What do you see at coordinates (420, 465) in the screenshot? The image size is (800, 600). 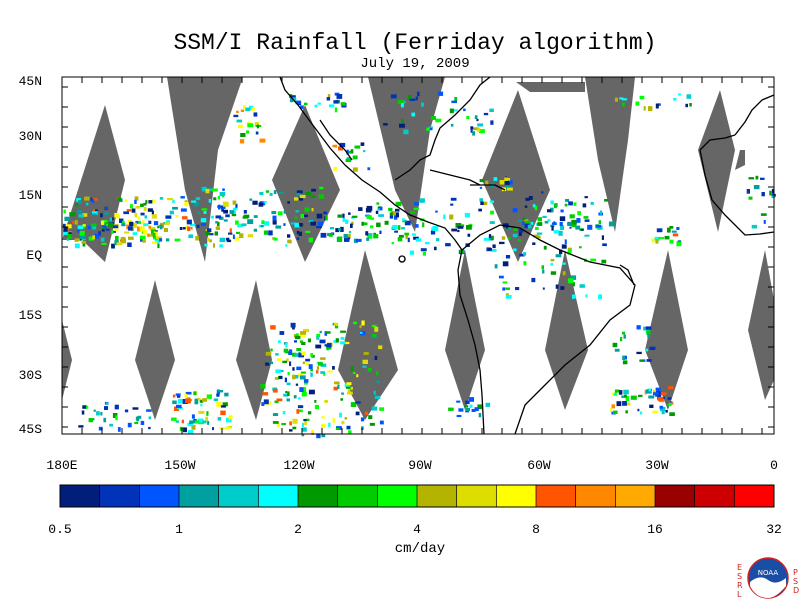 I see `lon-label: 90W` at bounding box center [420, 465].